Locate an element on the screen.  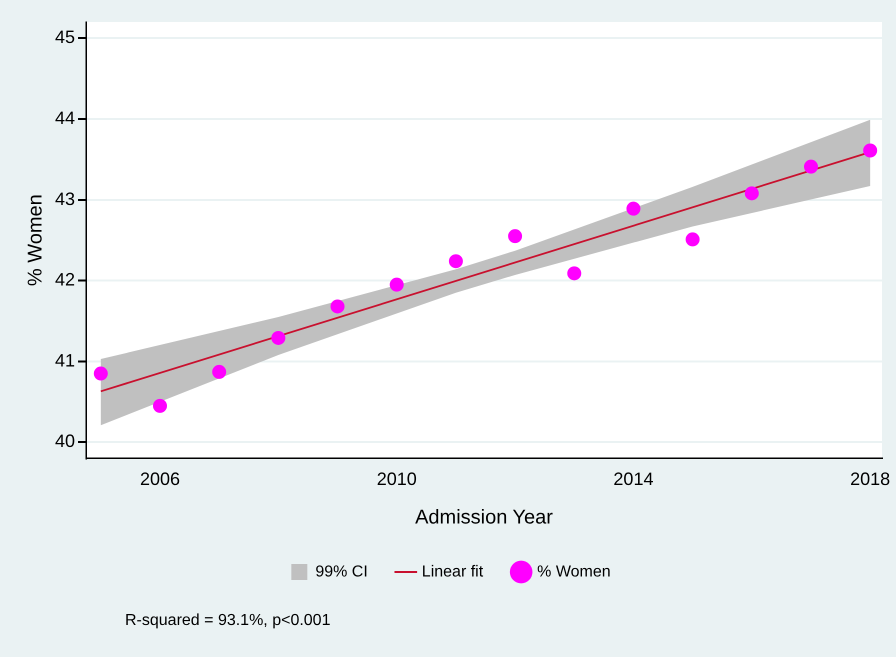
x-tick-label: 2018 is located at coordinates (870, 479).